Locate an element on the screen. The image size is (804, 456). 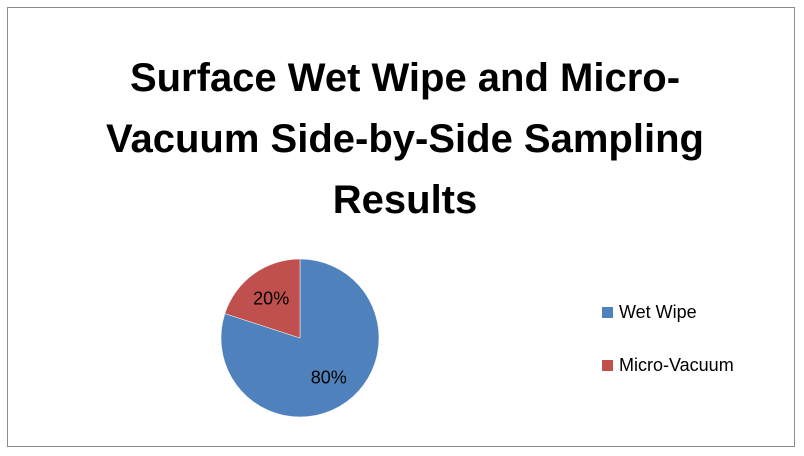
legend: Wet Wipe Micro-Vacuum is located at coordinates (668, 355).